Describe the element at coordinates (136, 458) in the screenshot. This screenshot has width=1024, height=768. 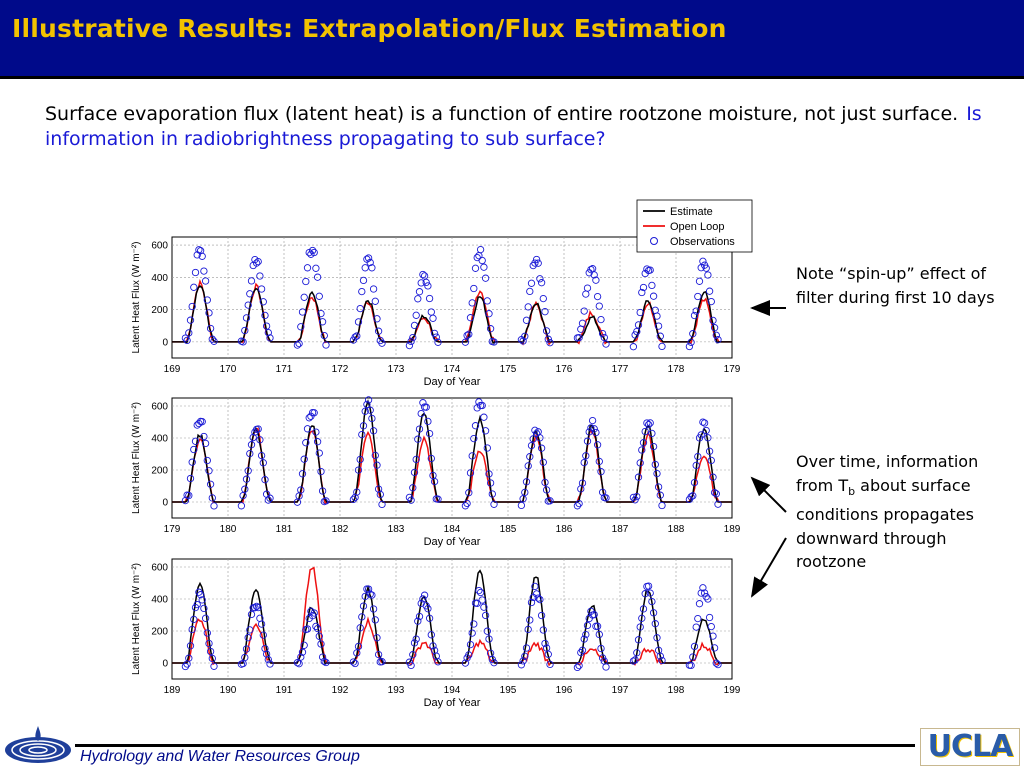
I see `y-axis-label: Latent Heat Flux (W m⁻²)` at that location.